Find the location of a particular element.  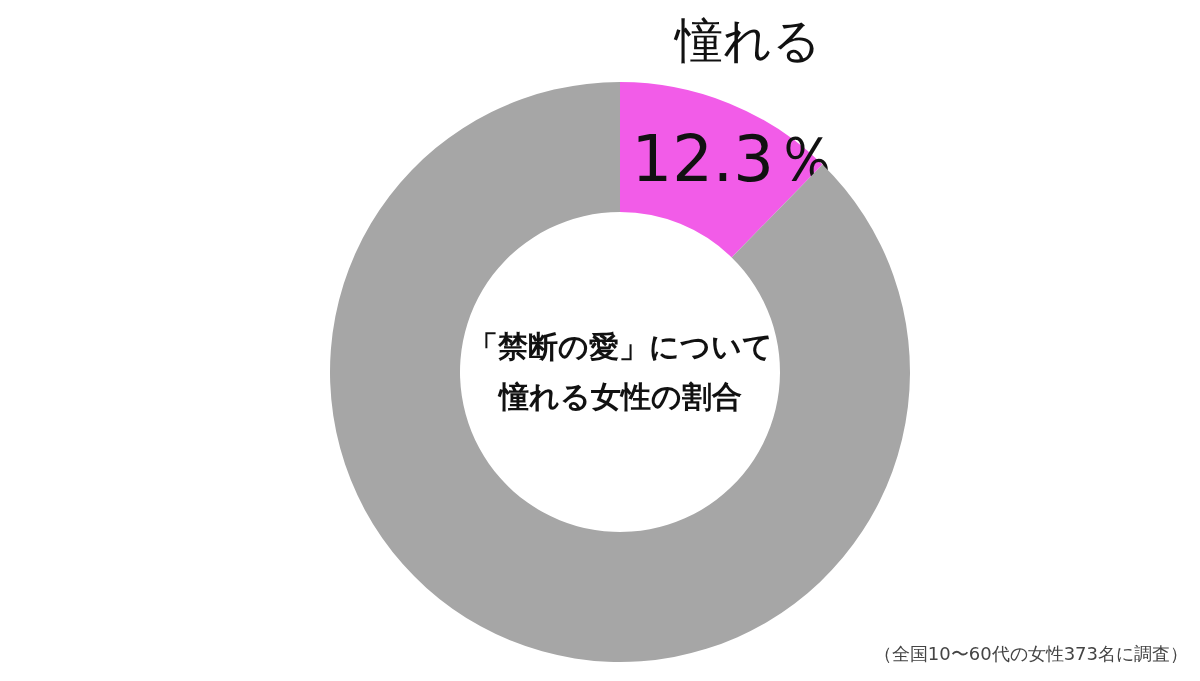

slice-label: 憧れる is located at coordinates (747, 40).